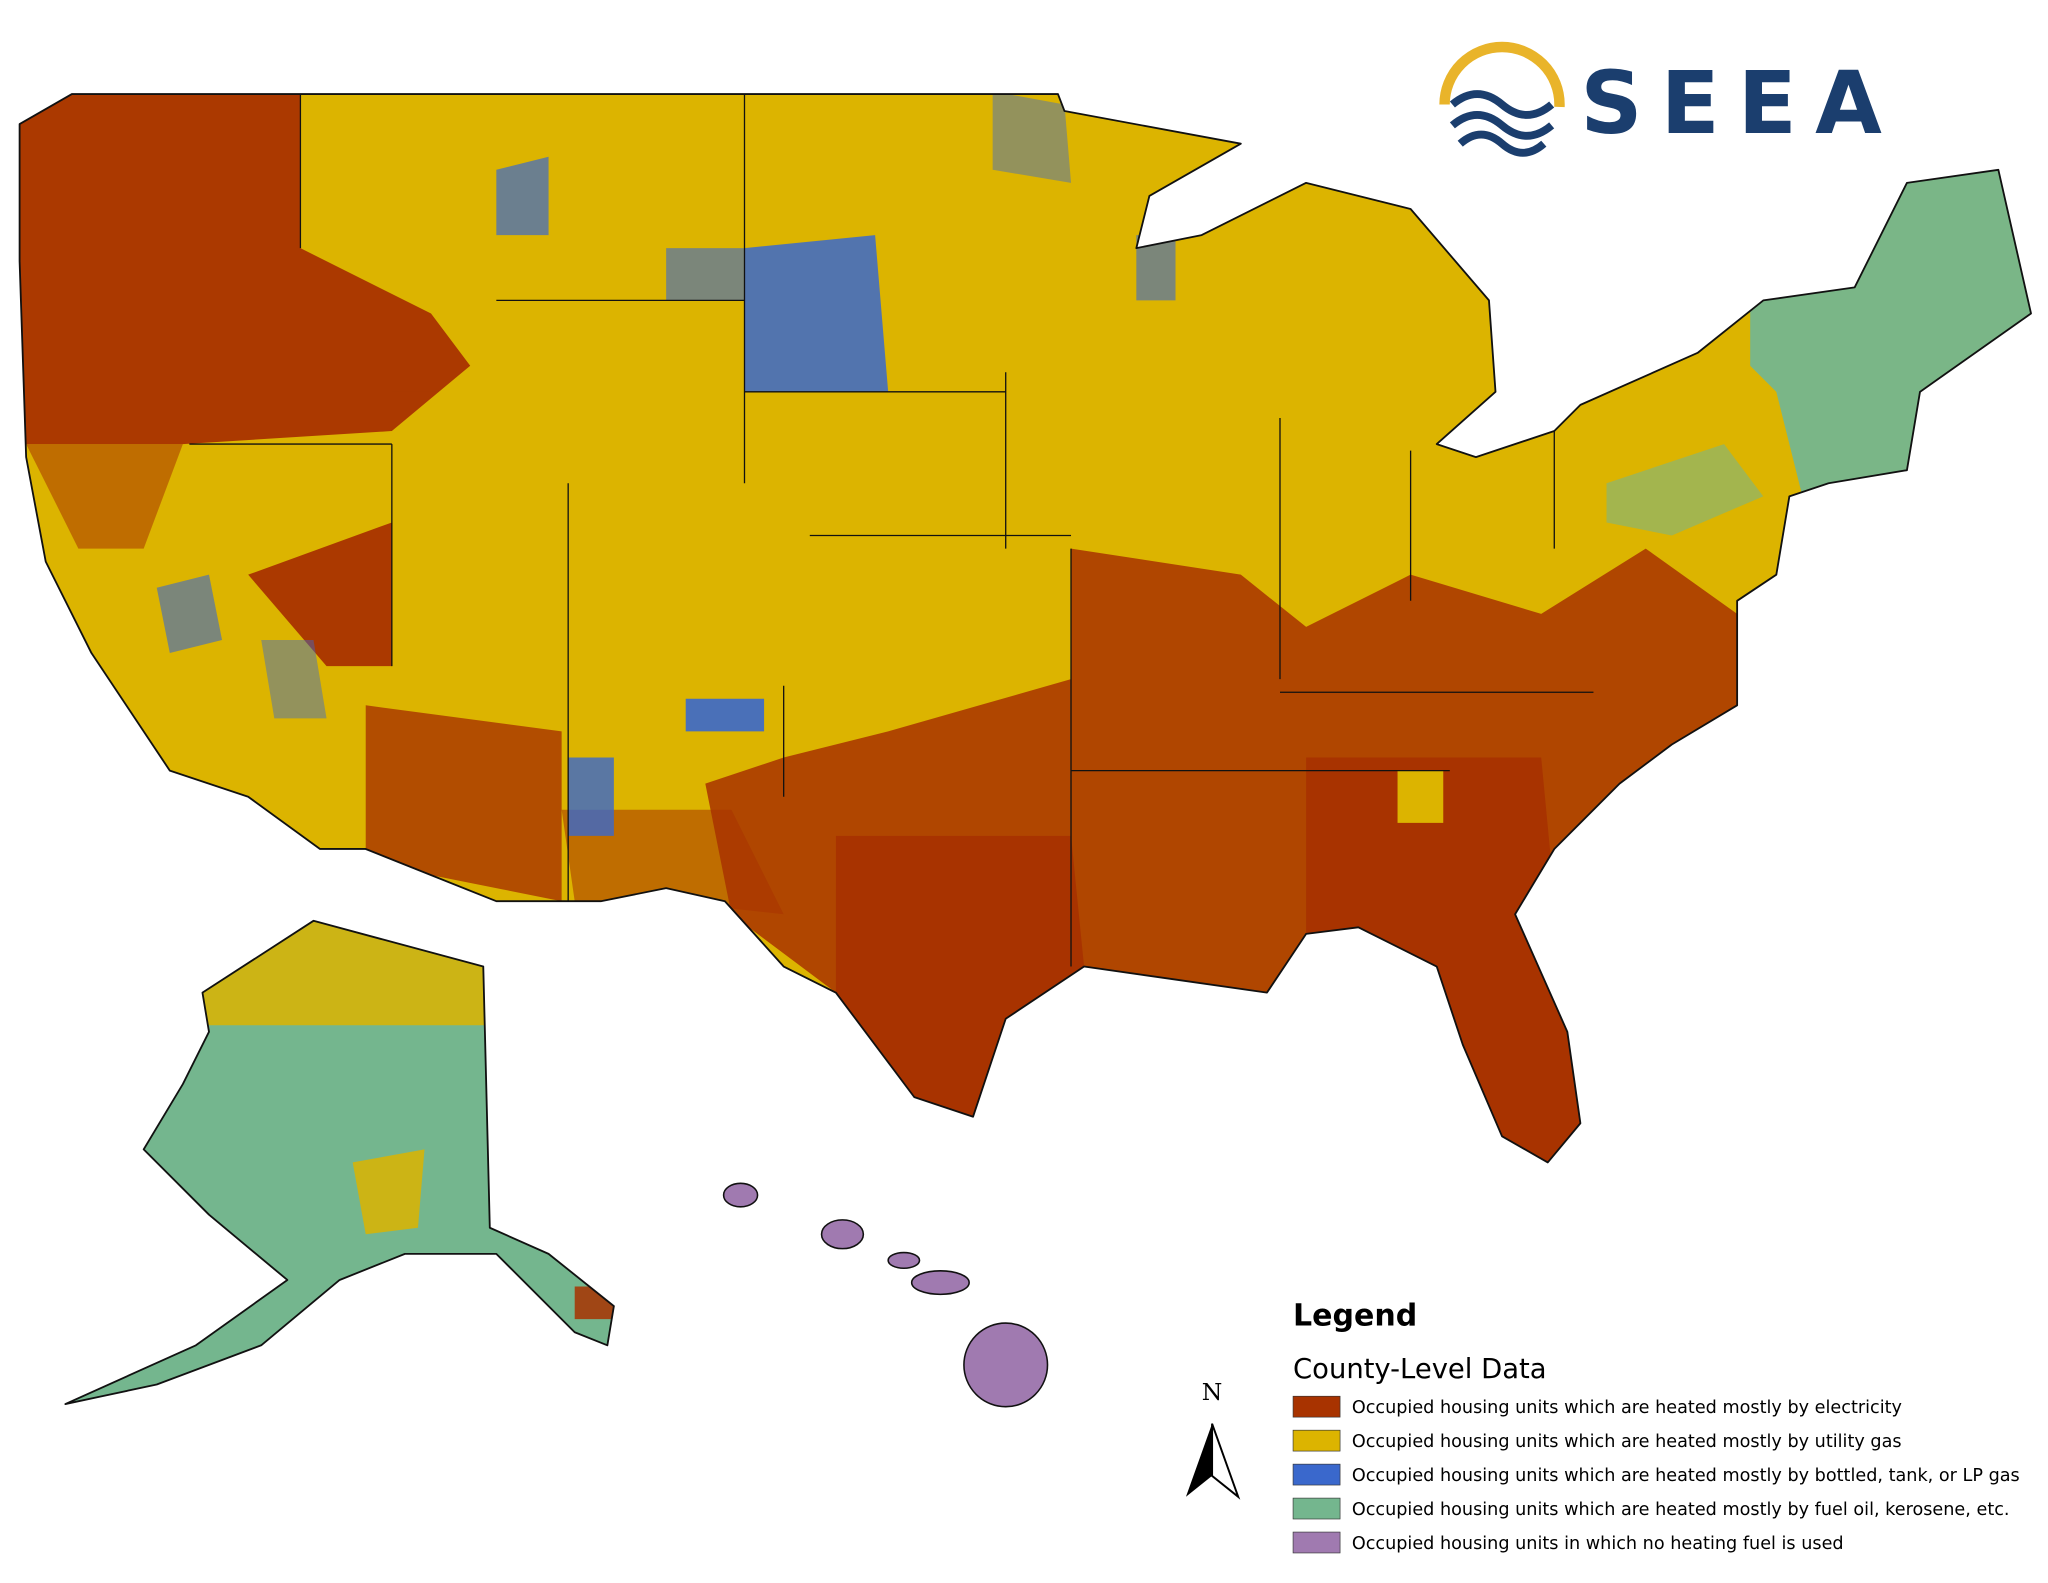 This screenshot has width=2048, height=1583. What do you see at coordinates (1355, 1316) in the screenshot?
I see `legend-title: Legend` at bounding box center [1355, 1316].